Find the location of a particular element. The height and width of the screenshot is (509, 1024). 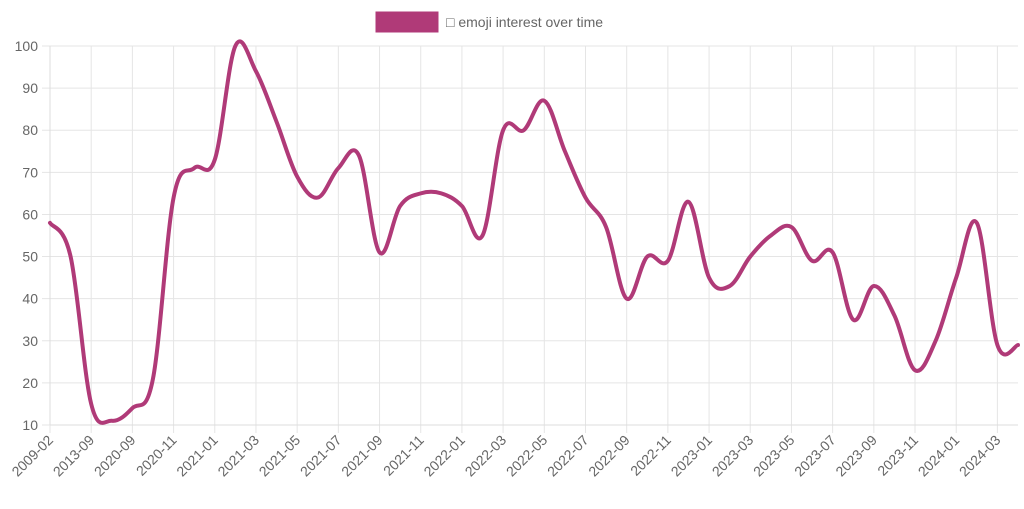

y-tick-label: 80 is located at coordinates (30, 130).